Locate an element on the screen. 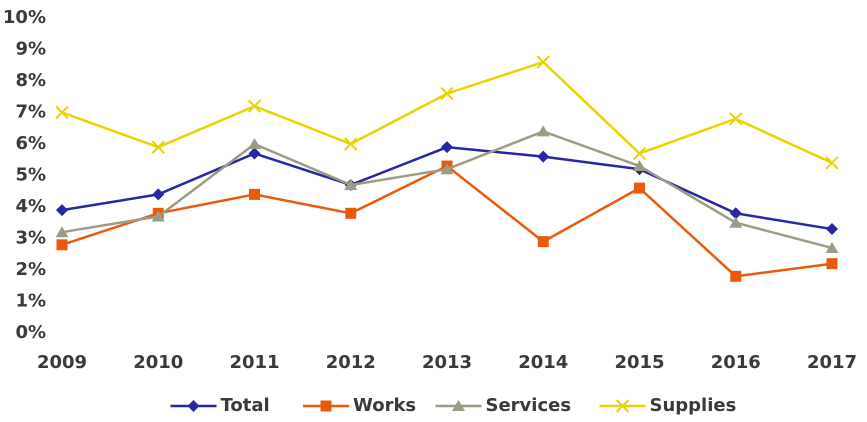 Image resolution: width=867 pixels, height=422 pixels. y-tick-label: 4% is located at coordinates (30, 206).